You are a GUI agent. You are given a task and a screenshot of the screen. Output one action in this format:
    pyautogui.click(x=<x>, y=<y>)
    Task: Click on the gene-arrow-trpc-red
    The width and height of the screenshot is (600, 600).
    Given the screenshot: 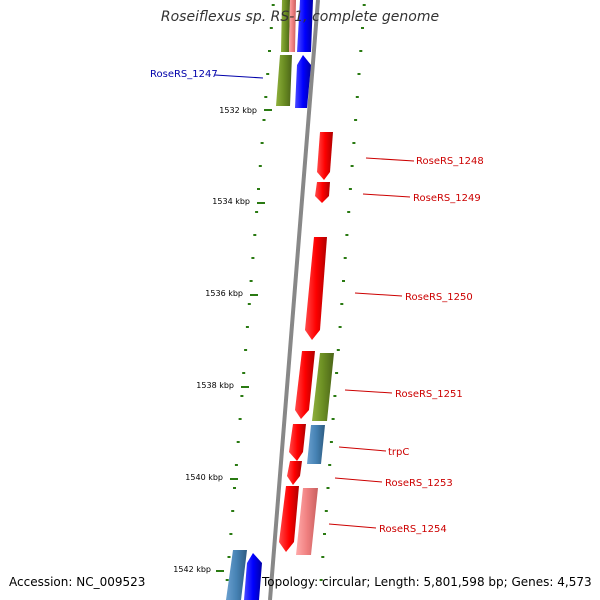 What is the action you would take?
    pyautogui.click(x=297, y=442)
    